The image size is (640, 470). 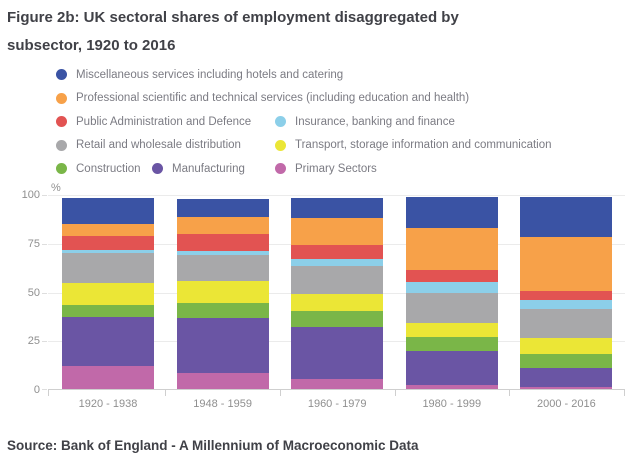 I want to click on legend-item-retail-and-wholesale-distribut: Retail and wholesale distribution, so click(x=165, y=145).